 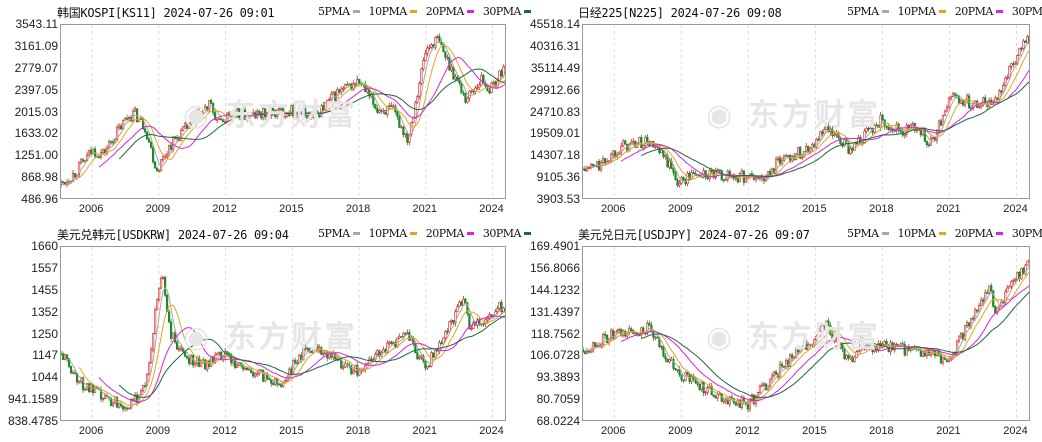 I want to click on legend-label: 20PMA, so click(x=974, y=233).